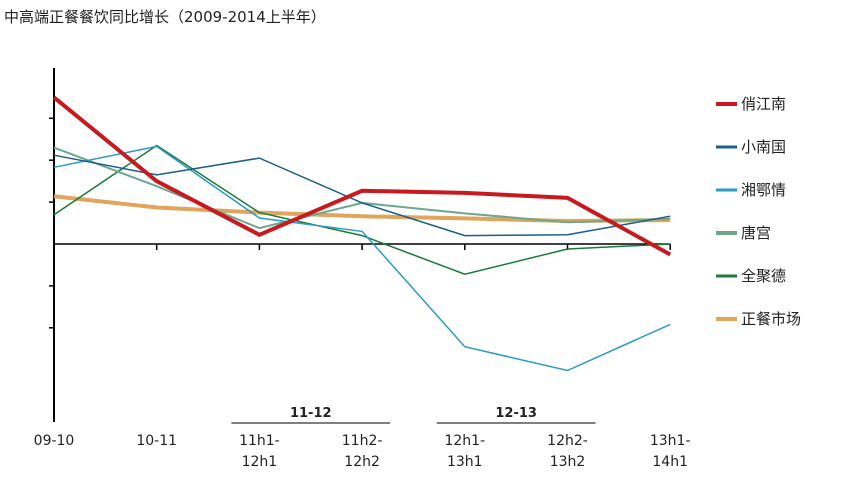 This screenshot has width=848, height=480. Describe the element at coordinates (54, 441) in the screenshot. I see `x-tick-label: 09-10` at that location.